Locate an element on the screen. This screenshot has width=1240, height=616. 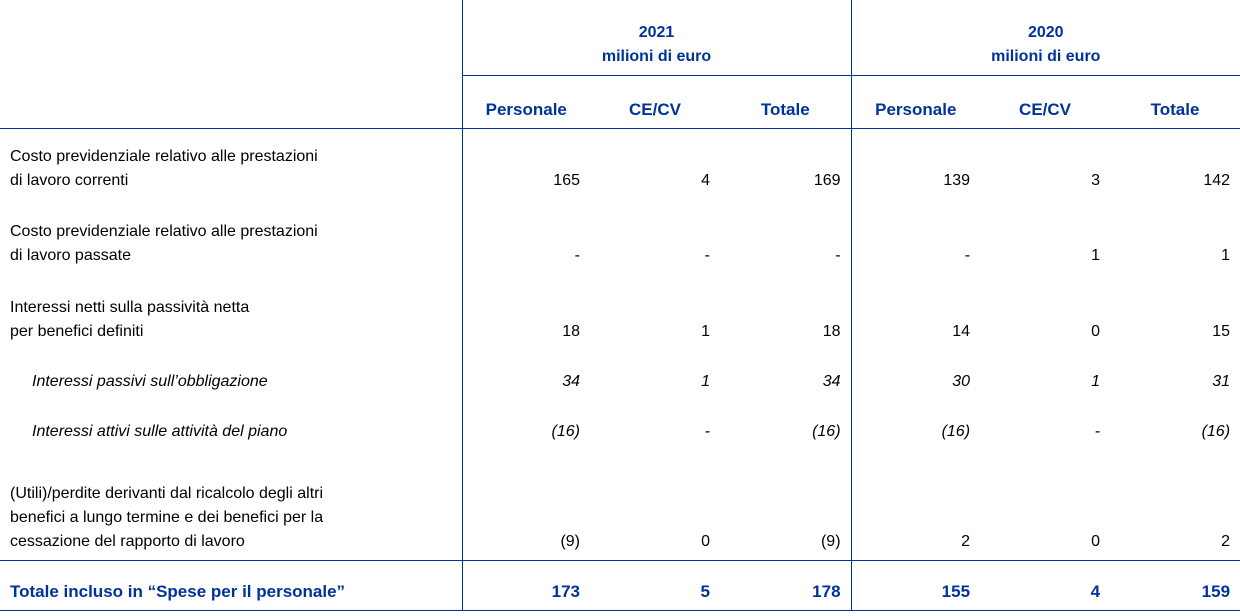
group-year: 2021 is located at coordinates (656, 32).